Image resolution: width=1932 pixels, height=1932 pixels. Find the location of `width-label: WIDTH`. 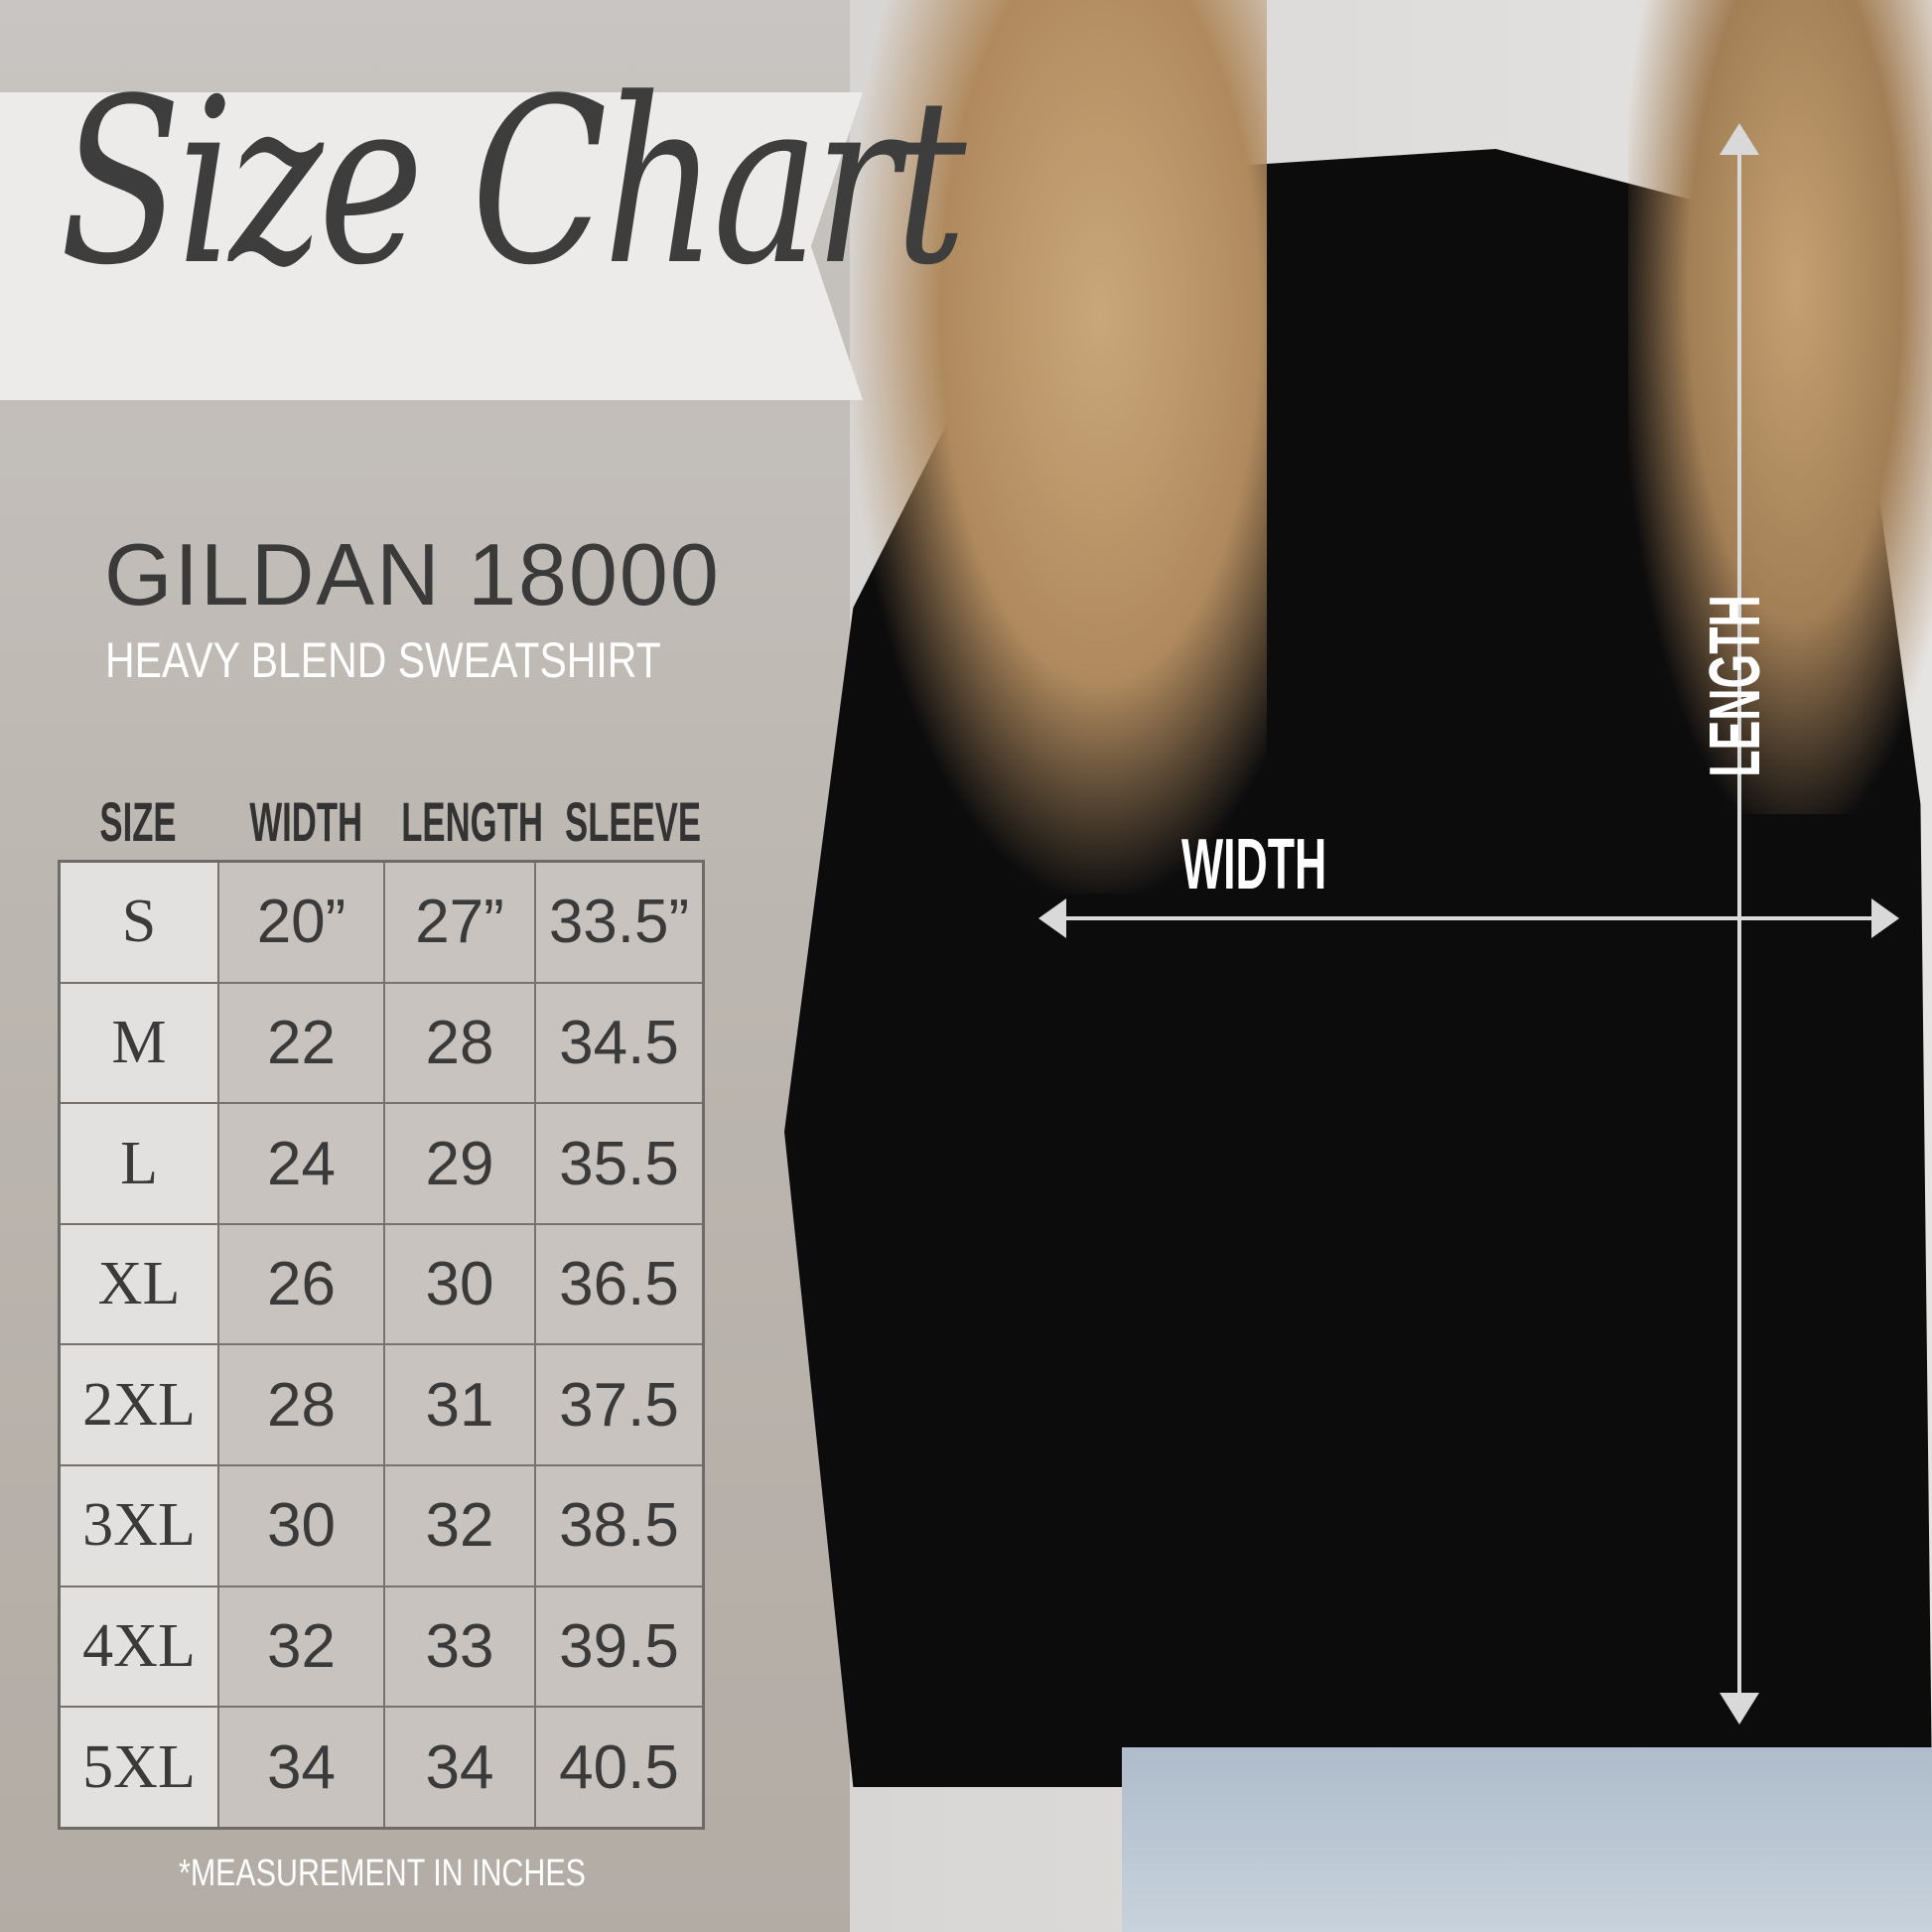

width-label: WIDTH is located at coordinates (1254, 865).